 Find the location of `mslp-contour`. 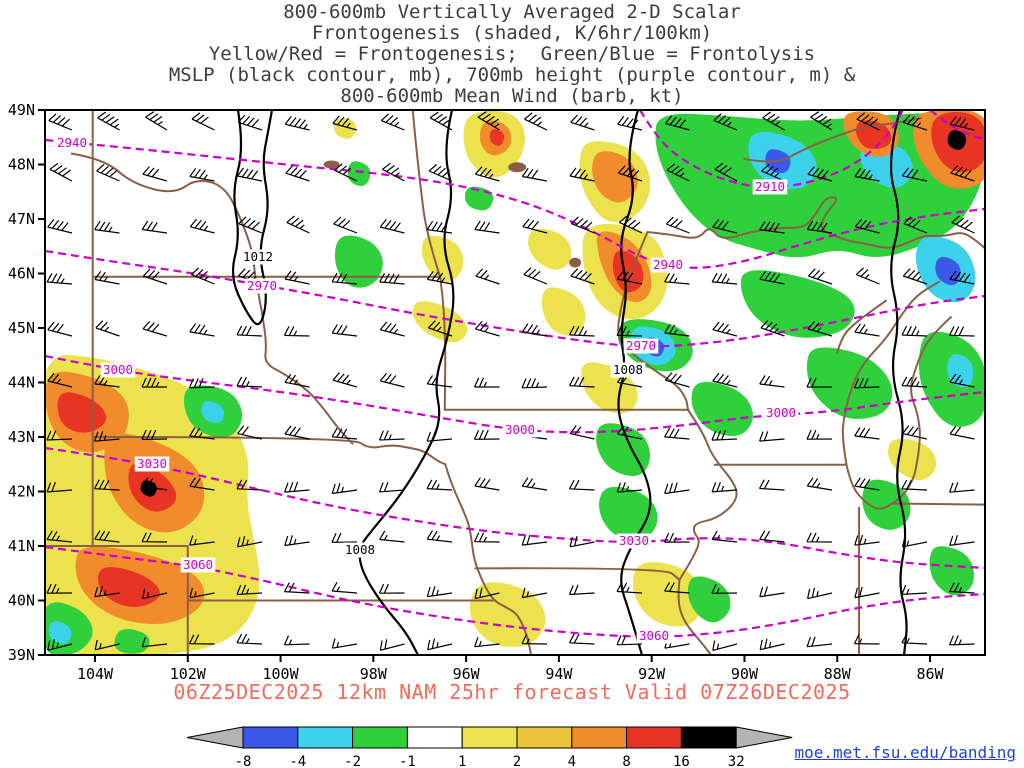

mslp-contour is located at coordinates (634, 382).